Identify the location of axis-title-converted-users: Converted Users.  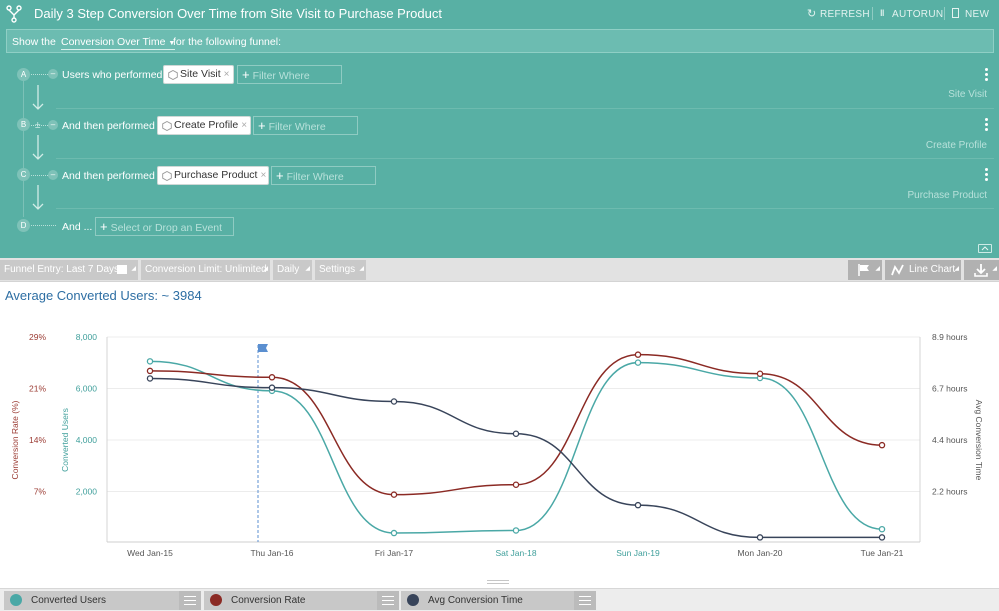
(65, 440).